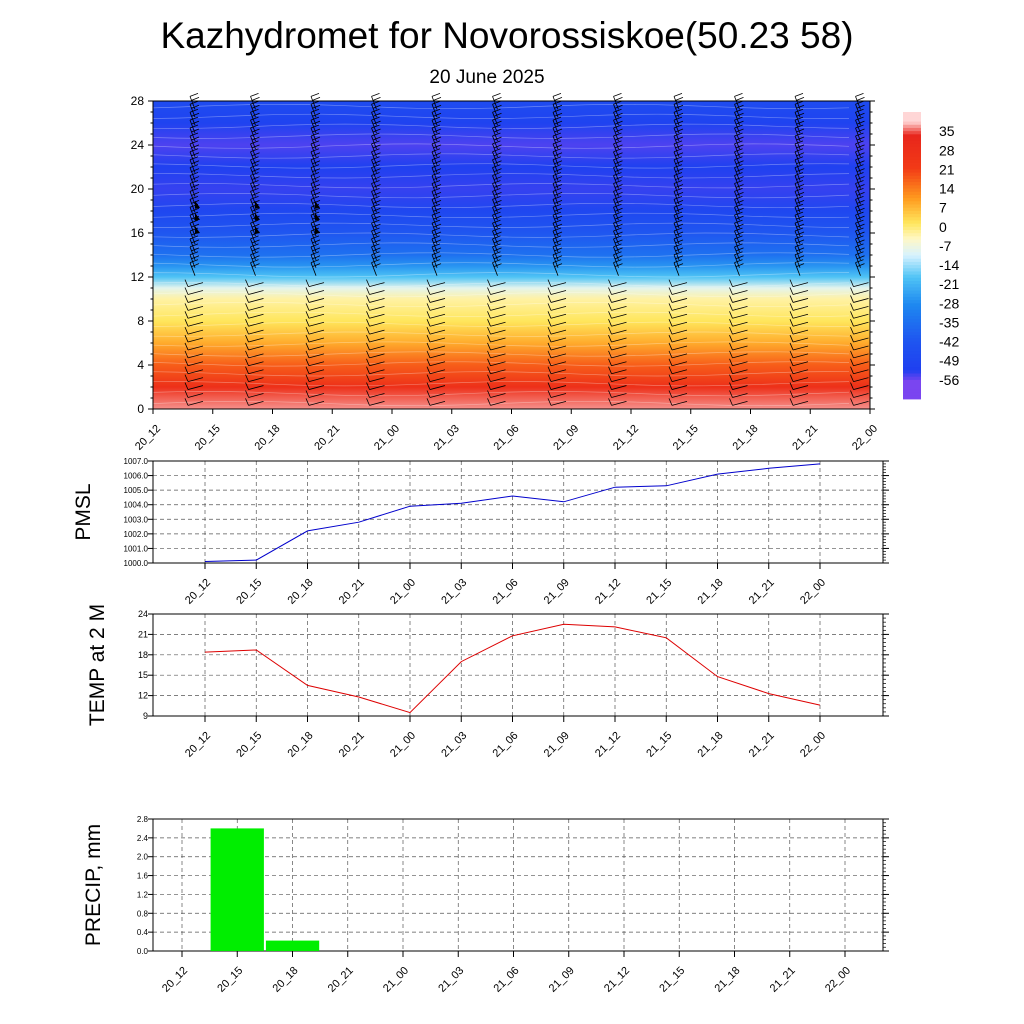 This screenshot has width=1024, height=1024. Describe the element at coordinates (140, 321) in the screenshot. I see `y-tick-label: 8` at that location.